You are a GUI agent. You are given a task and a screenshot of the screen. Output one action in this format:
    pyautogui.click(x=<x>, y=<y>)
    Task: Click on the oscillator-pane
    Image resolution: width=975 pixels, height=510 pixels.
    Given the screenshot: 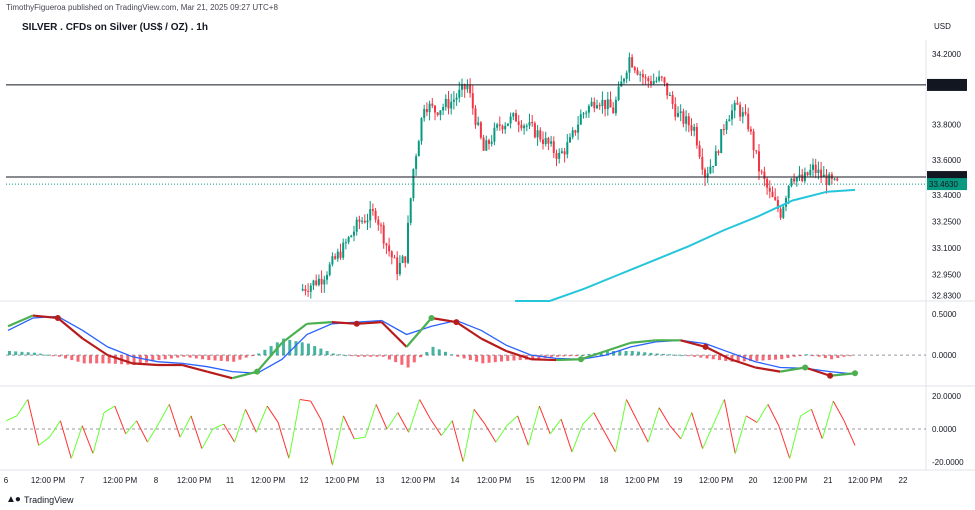 What is the action you would take?
    pyautogui.click(x=466, y=347)
    